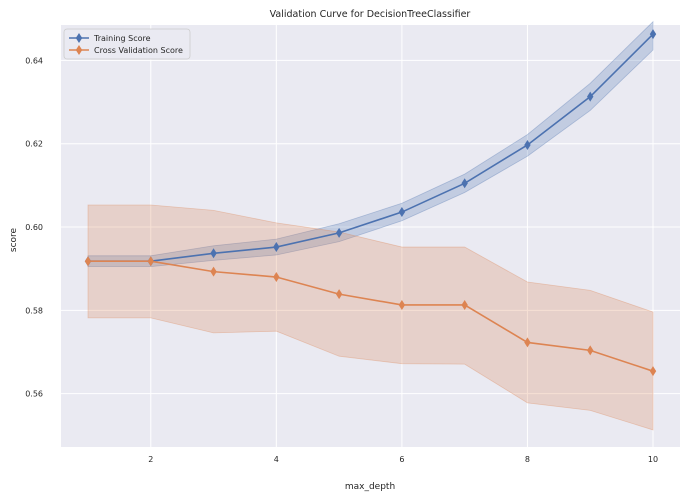 This screenshot has height=500, width=690. I want to click on x-tick-labels: 2 4 6 8 10, so click(403, 459).